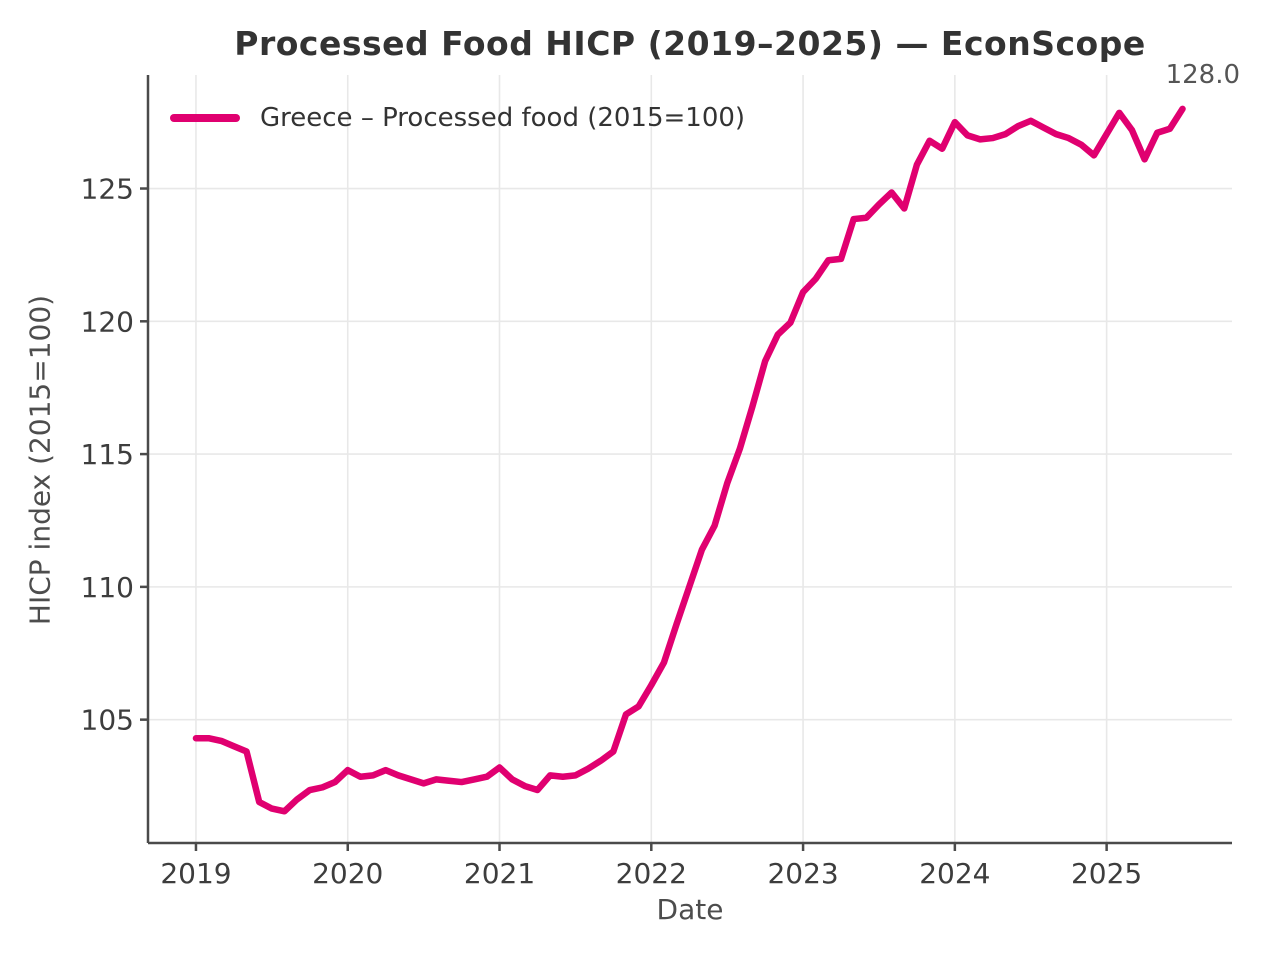  What do you see at coordinates (954, 873) in the screenshot?
I see `x-tick-label: 2024` at bounding box center [954, 873].